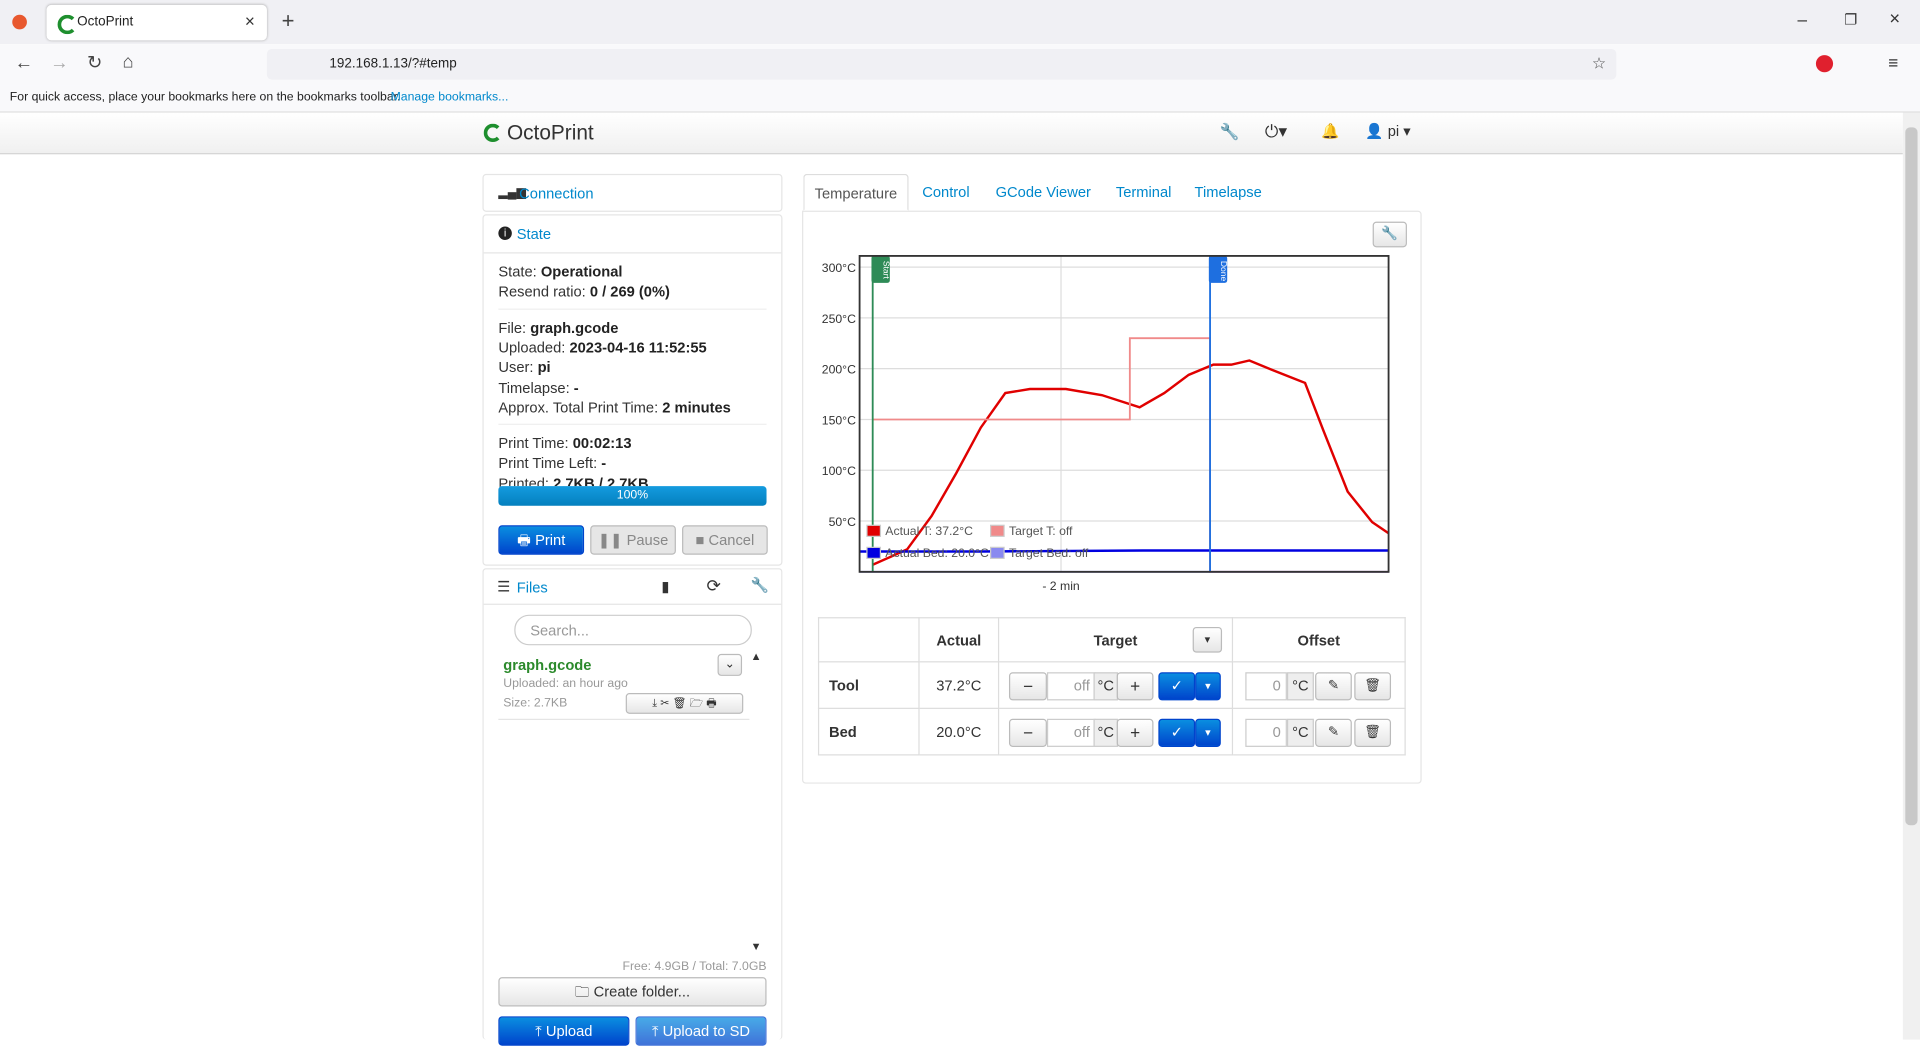 The height and width of the screenshot is (1046, 1920). I want to click on scroll-up: ▲, so click(756, 656).